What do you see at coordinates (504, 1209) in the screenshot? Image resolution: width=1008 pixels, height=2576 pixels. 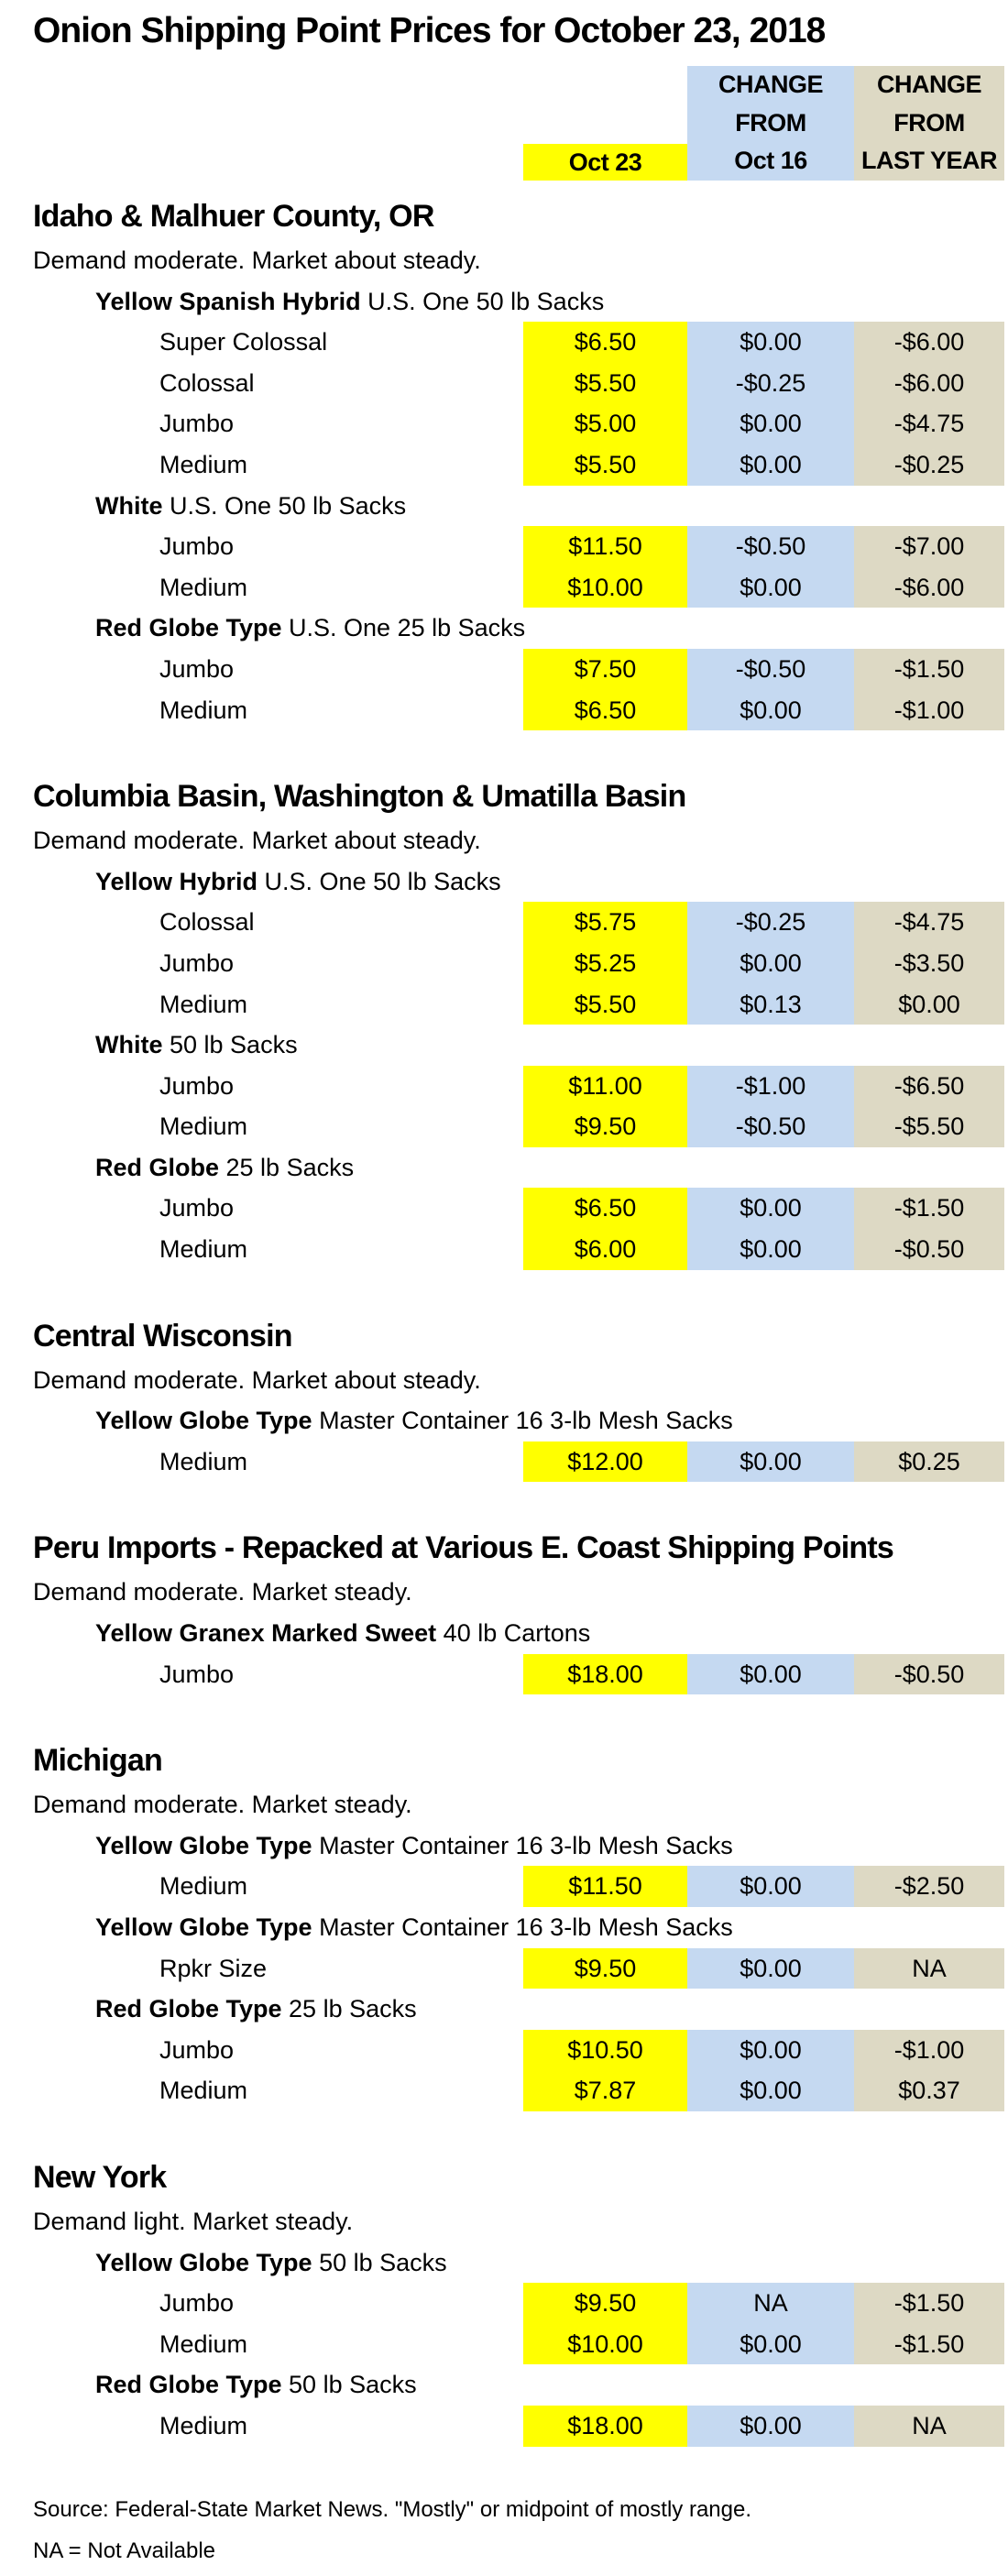 I see `table-row: Jumbo $6.50 $0.00 -$1.50` at bounding box center [504, 1209].